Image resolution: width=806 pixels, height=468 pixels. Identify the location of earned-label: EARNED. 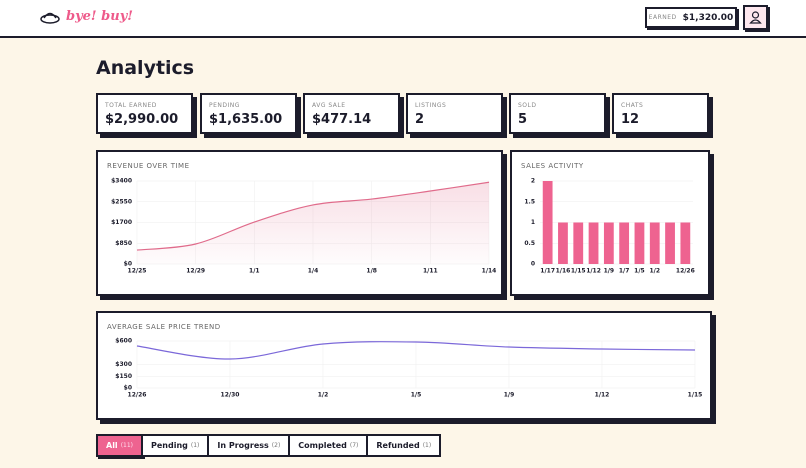
(662, 17).